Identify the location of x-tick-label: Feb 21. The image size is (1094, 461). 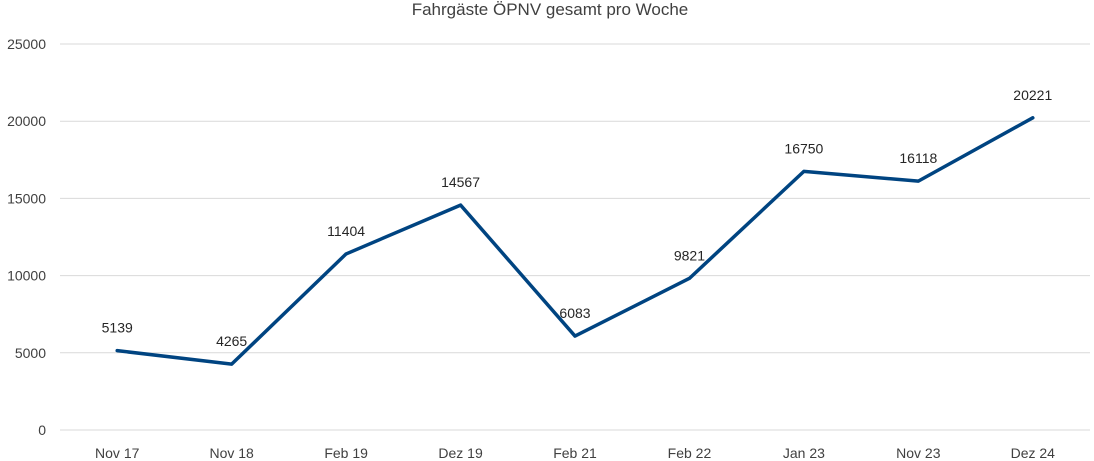
(575, 453).